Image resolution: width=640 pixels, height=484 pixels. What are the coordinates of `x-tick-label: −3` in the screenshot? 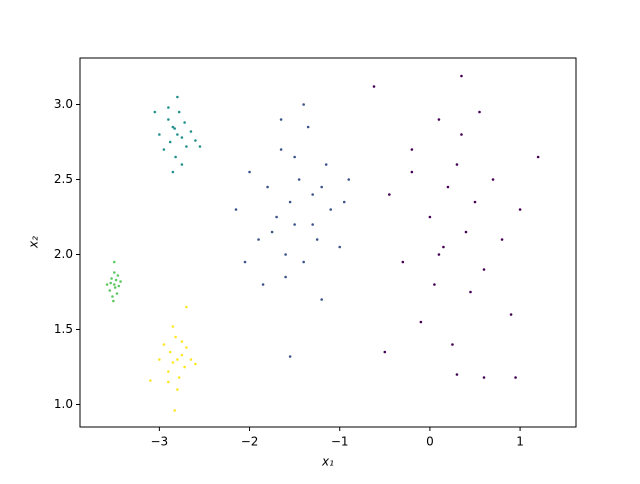 It's located at (160, 442).